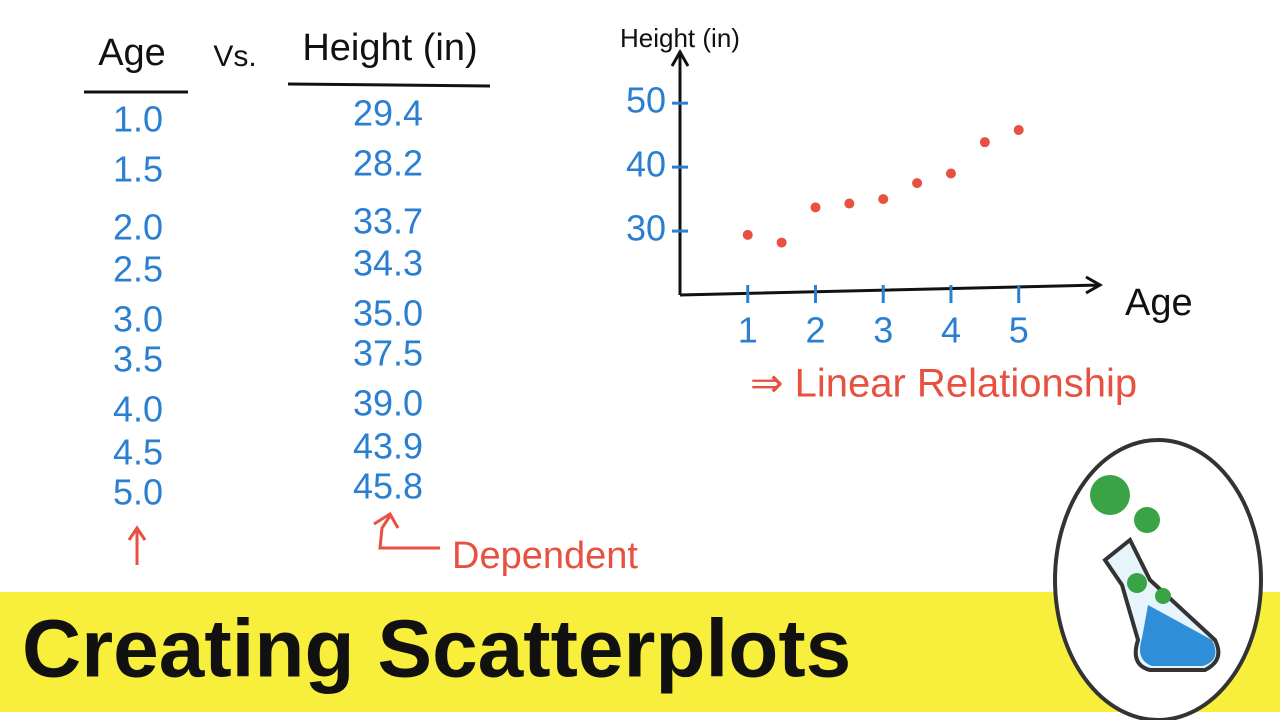 The width and height of the screenshot is (1280, 720). I want to click on age-cell: 3.5, so click(138, 359).